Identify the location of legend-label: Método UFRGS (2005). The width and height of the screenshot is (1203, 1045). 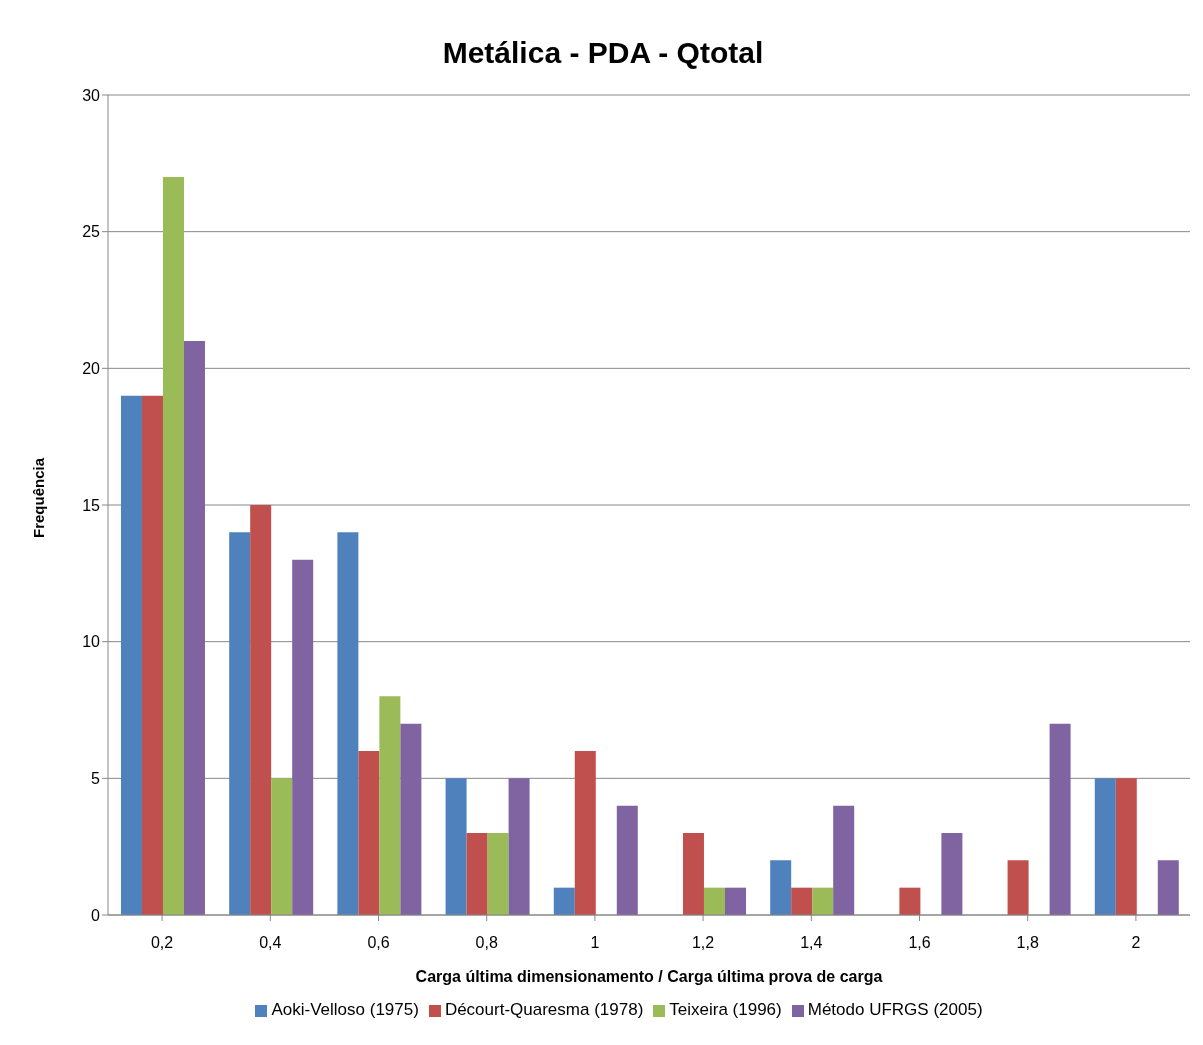
(895, 1009).